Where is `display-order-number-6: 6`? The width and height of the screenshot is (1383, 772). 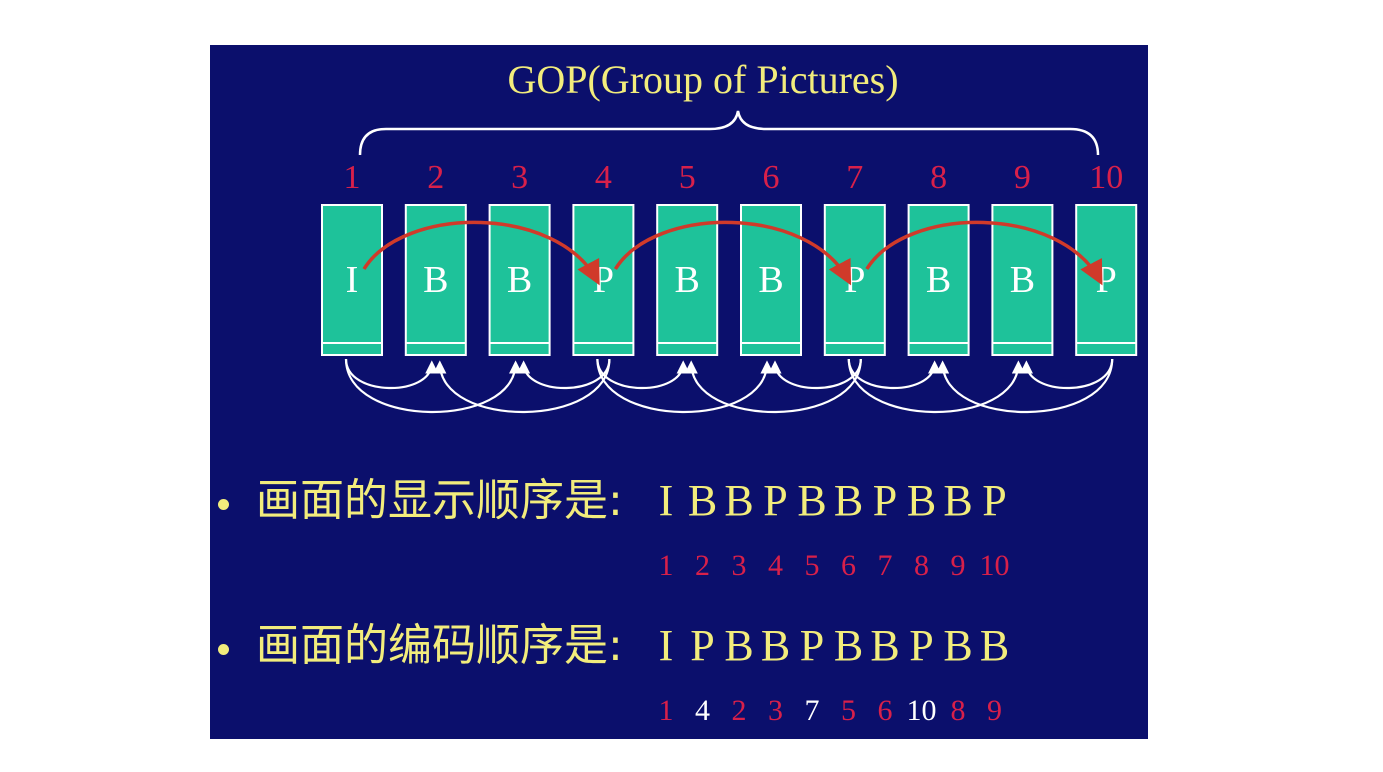
display-order-number-6: 6 is located at coordinates (848, 565).